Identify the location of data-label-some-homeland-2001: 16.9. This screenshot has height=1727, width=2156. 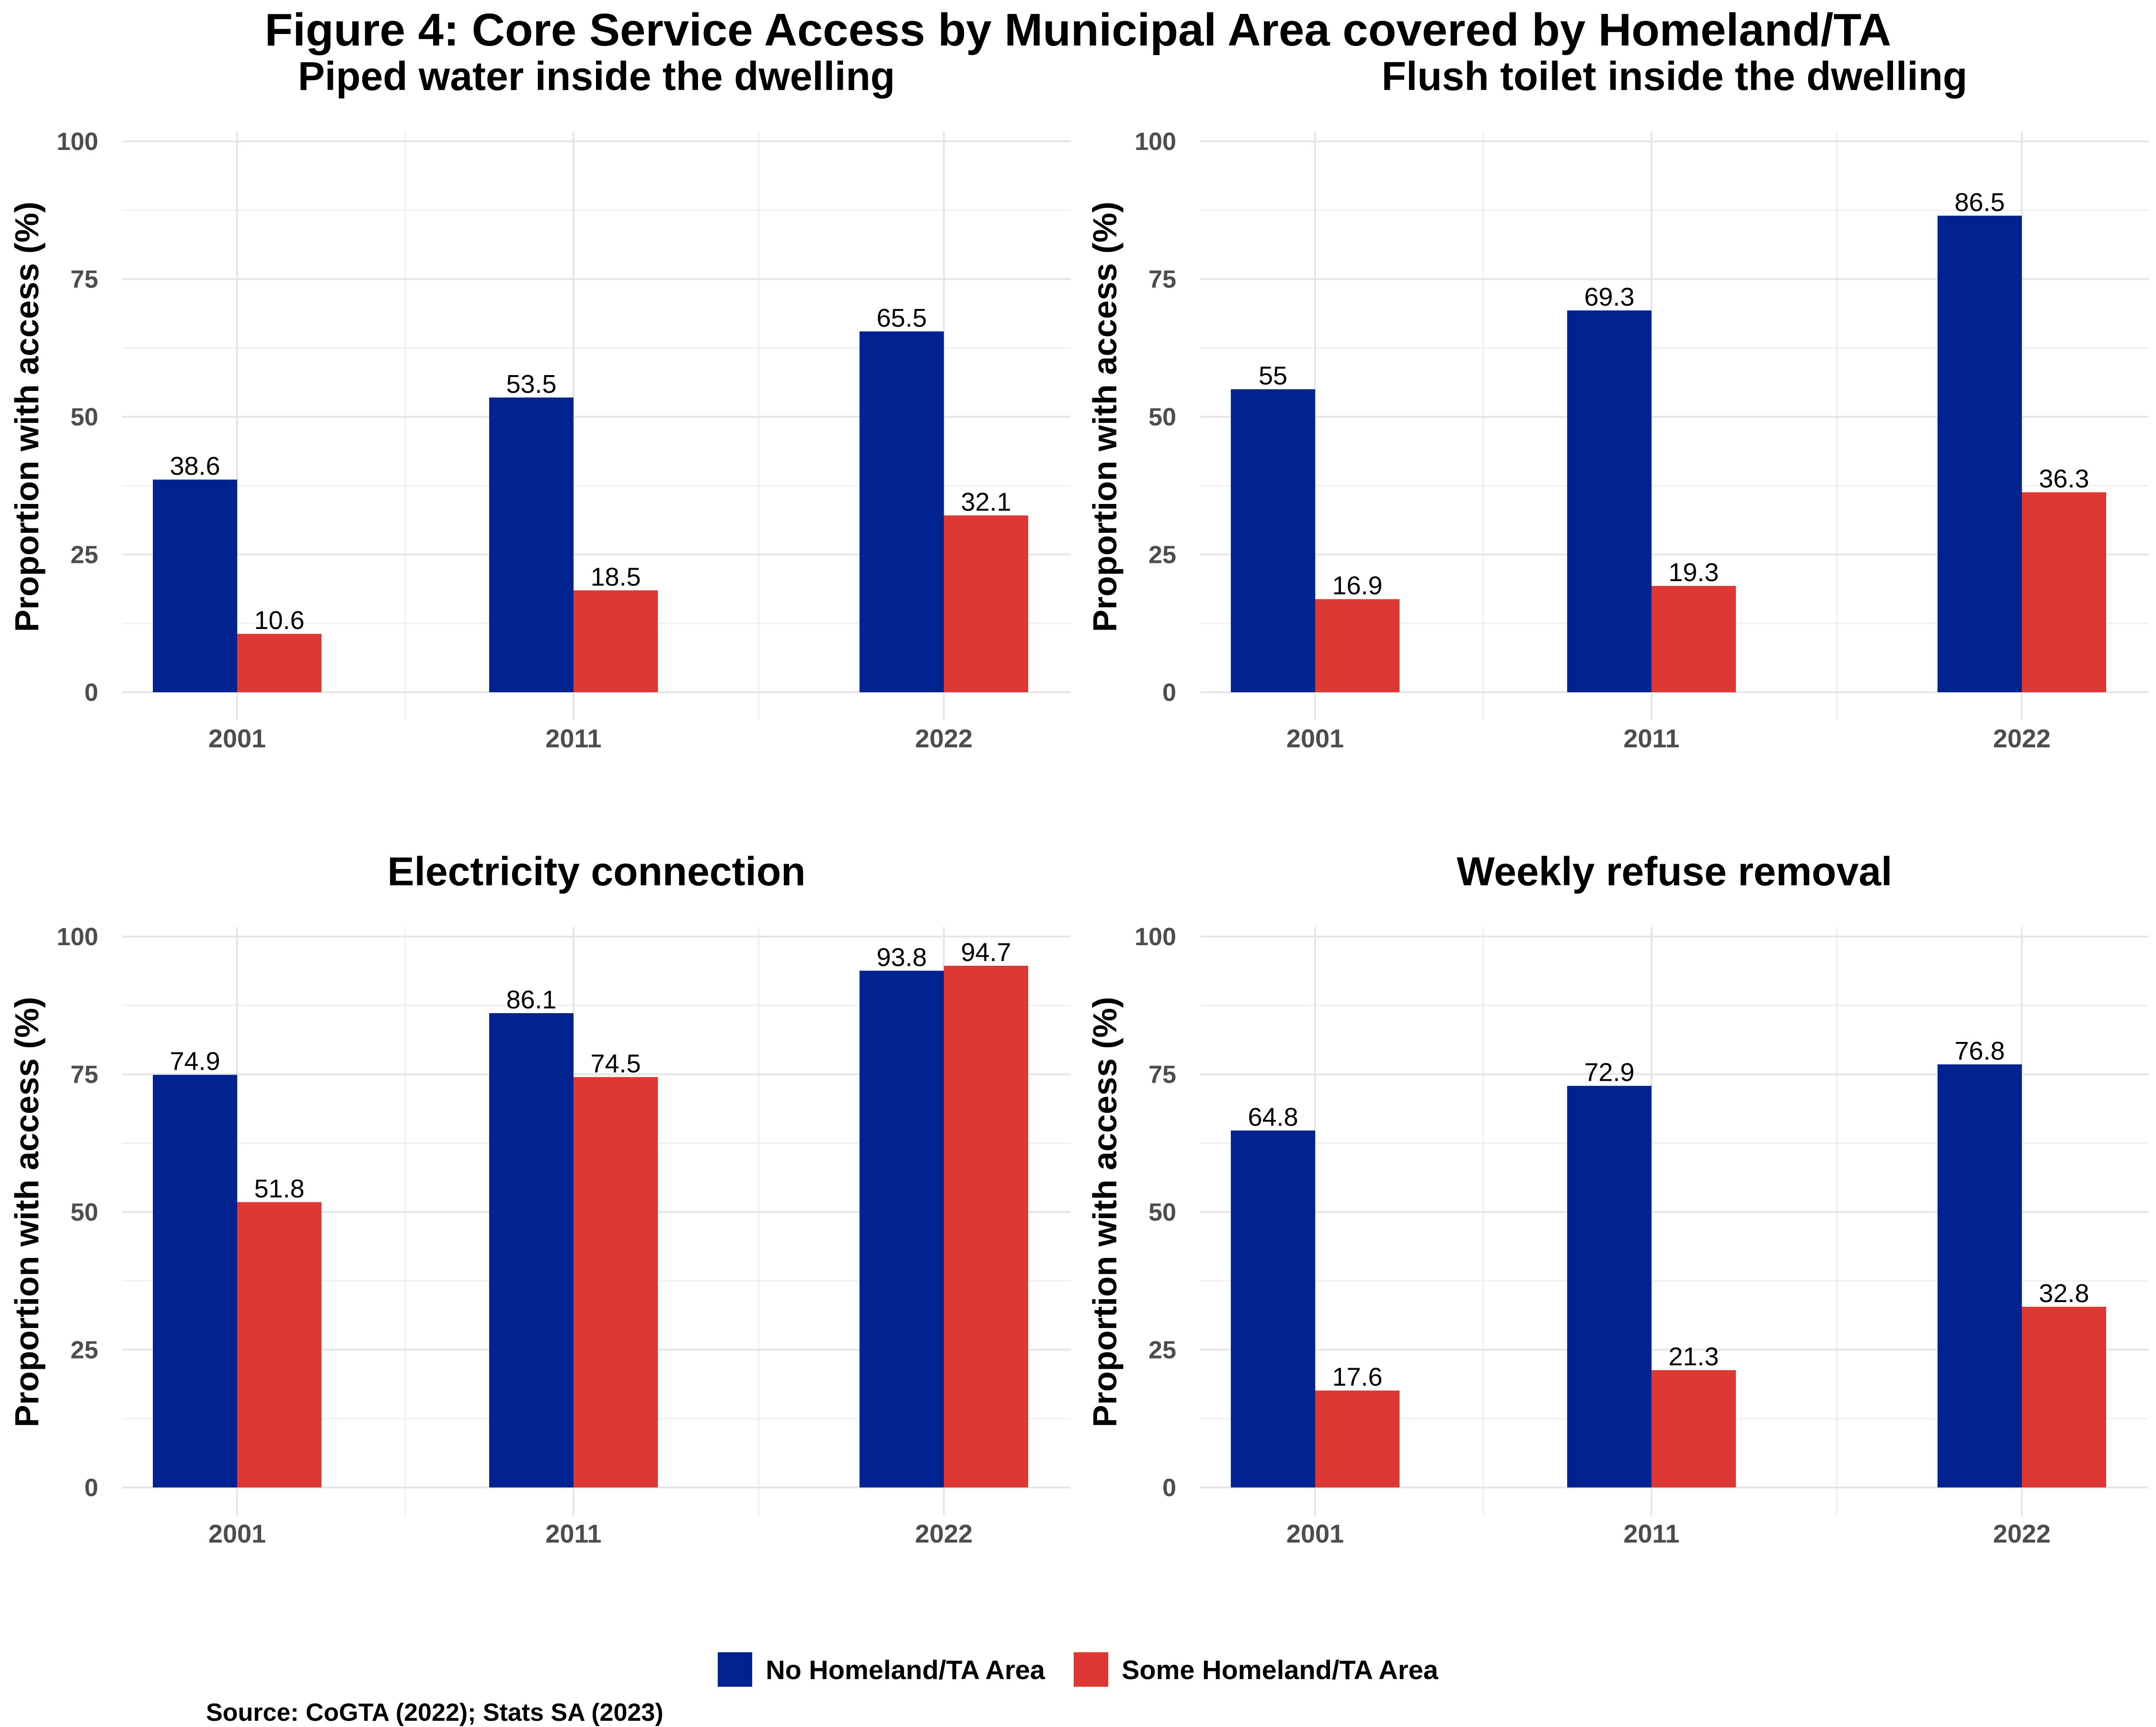
(1357, 586).